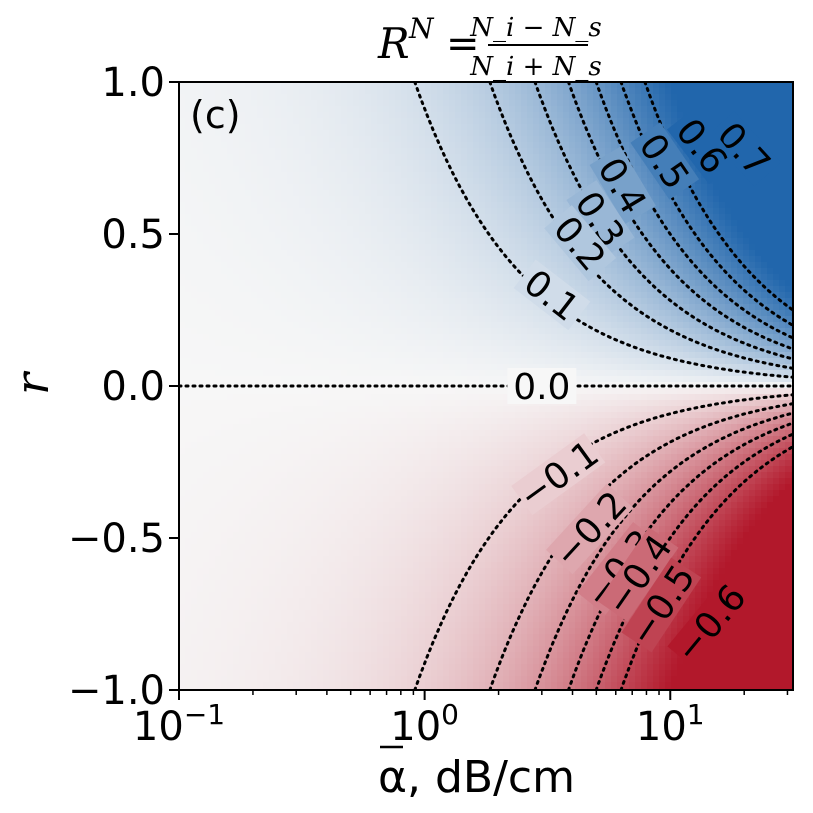 The width and height of the screenshot is (813, 813). What do you see at coordinates (535, 67) in the screenshot?
I see `title-denominator: N_i + N_s` at bounding box center [535, 67].